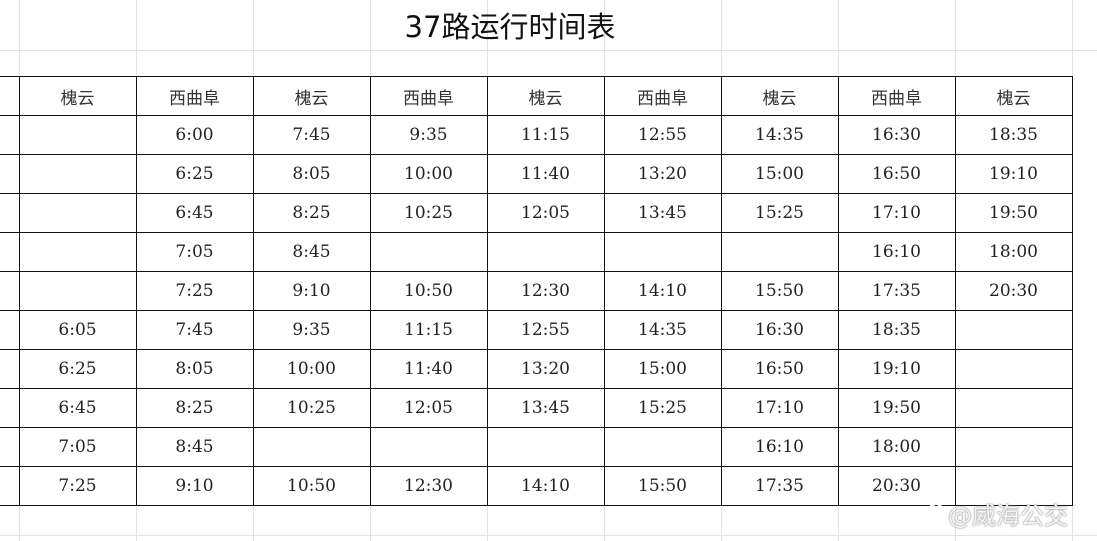  Describe the element at coordinates (896, 486) in the screenshot. I see `table-cell: 20:30` at that location.